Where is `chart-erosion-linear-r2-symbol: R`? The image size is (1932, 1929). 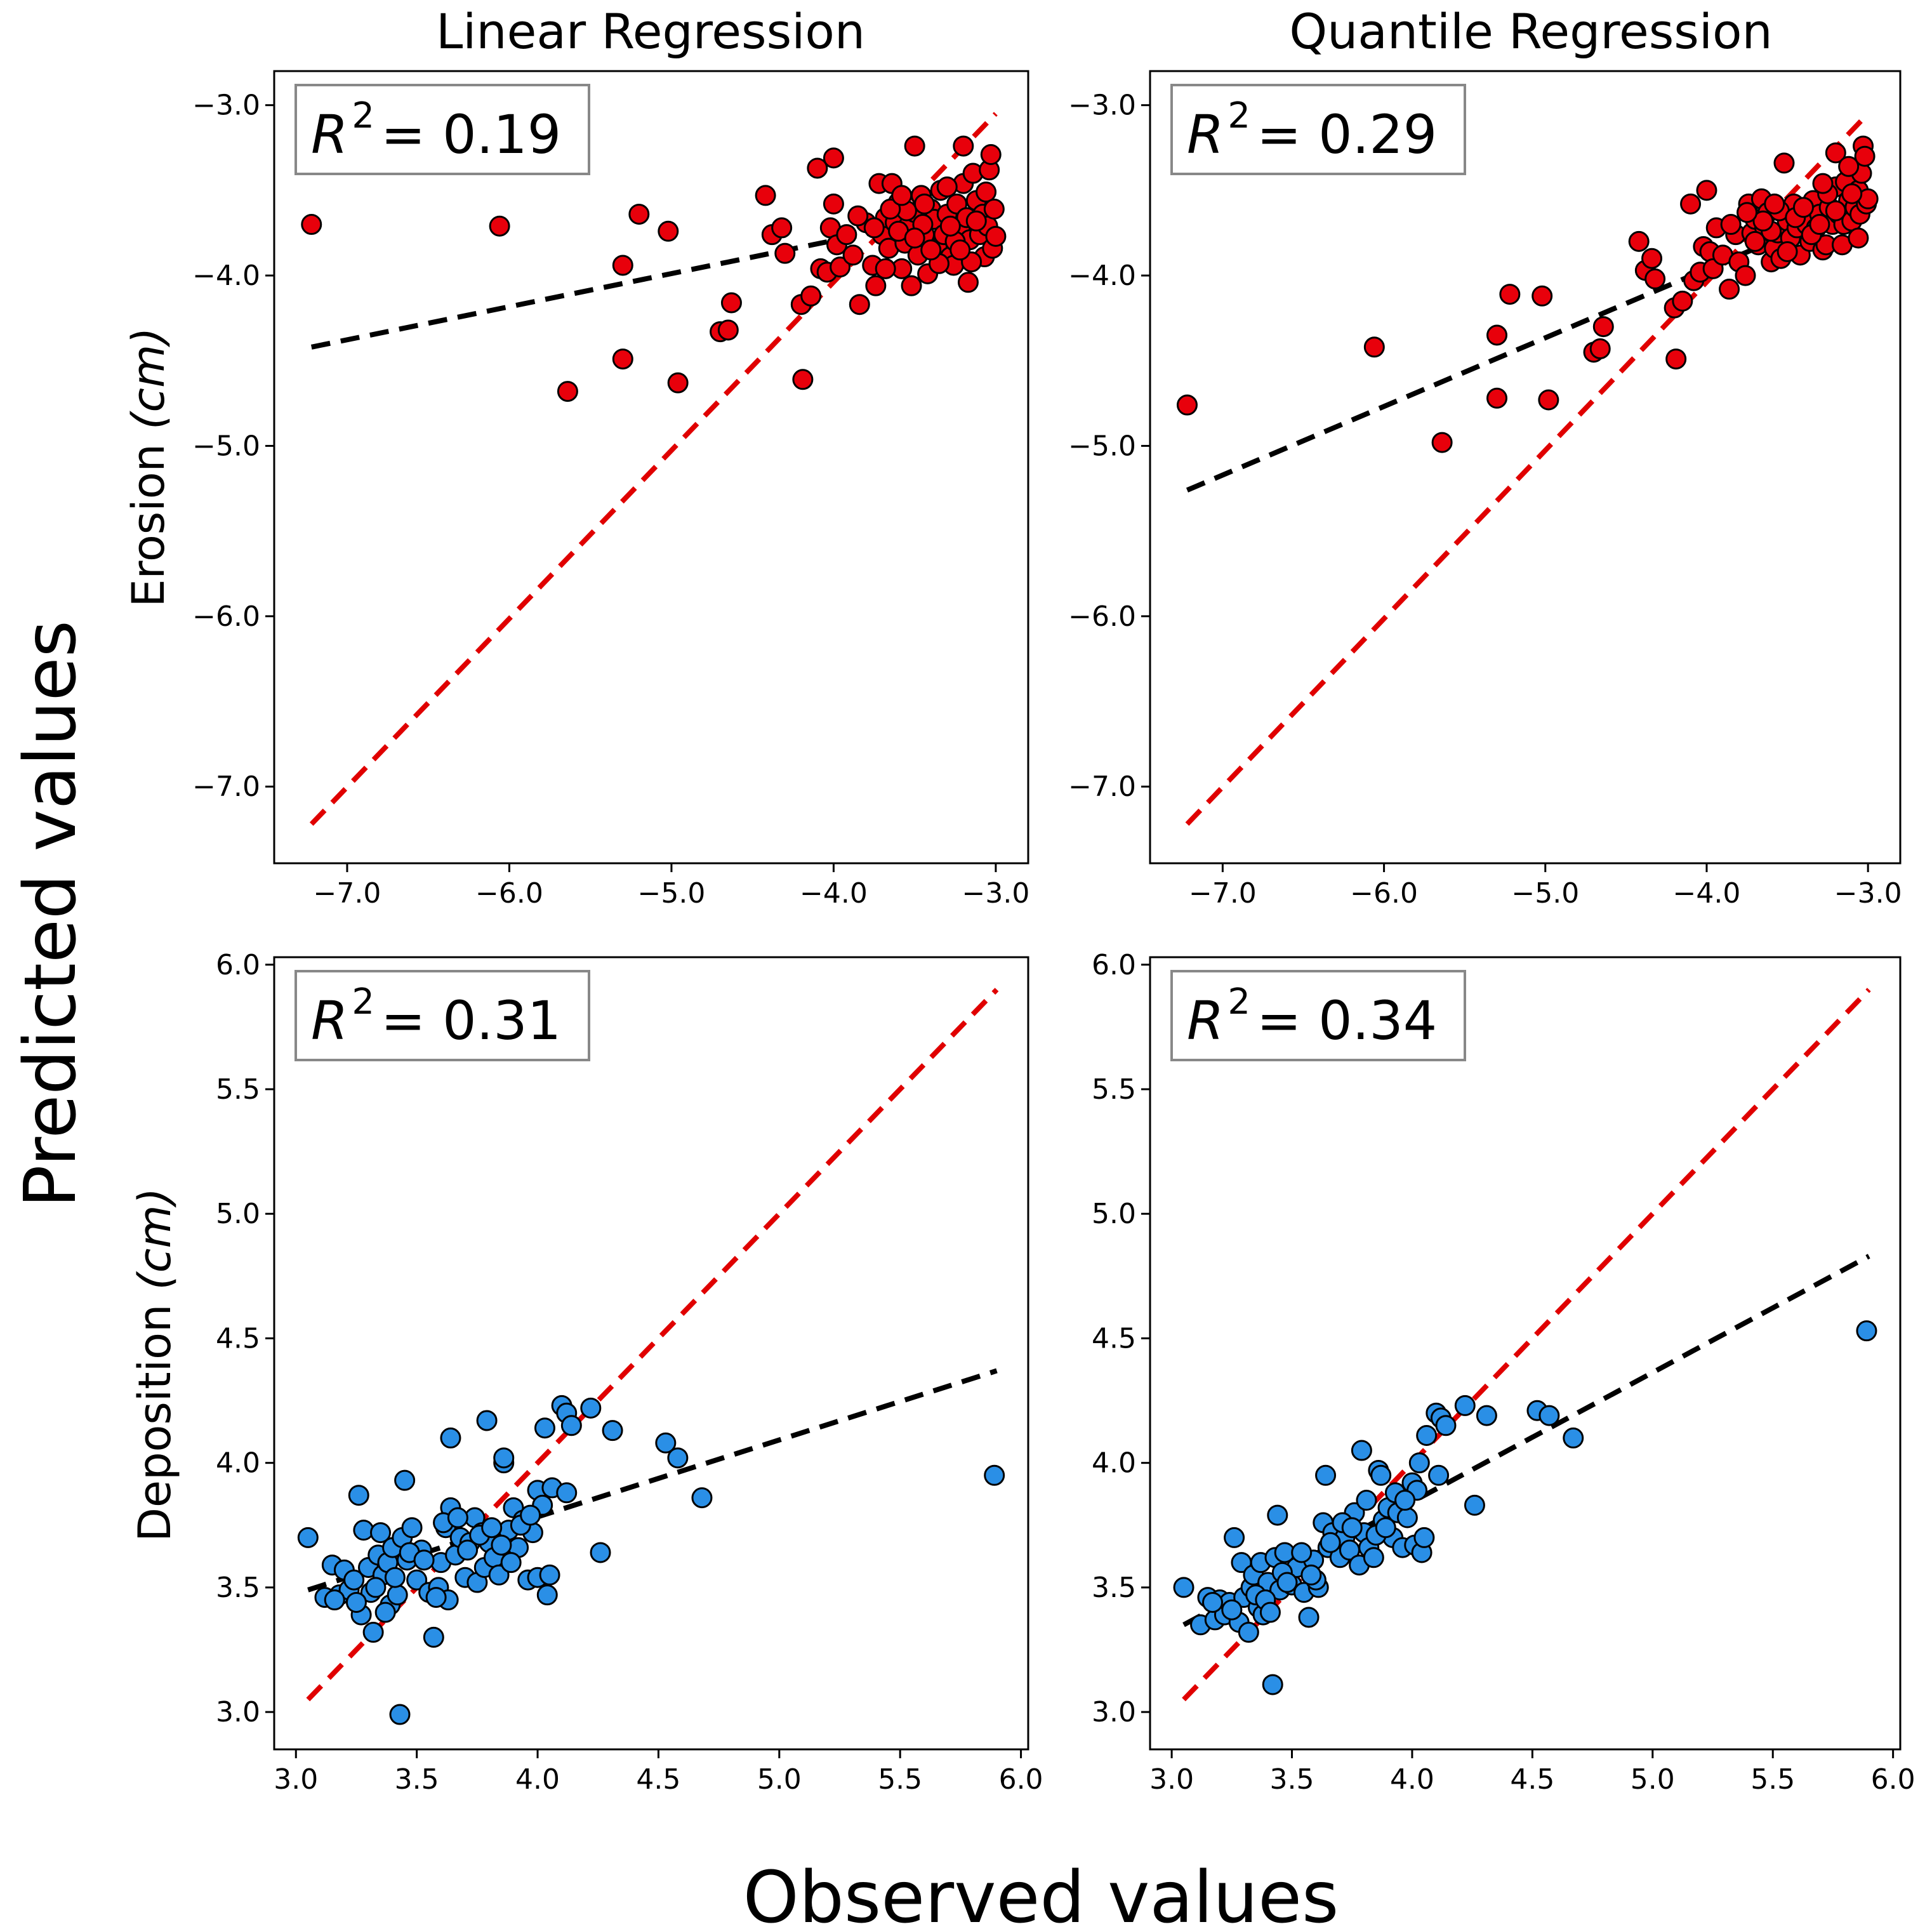 chart-erosion-linear-r2-symbol: R is located at coordinates (329, 134).